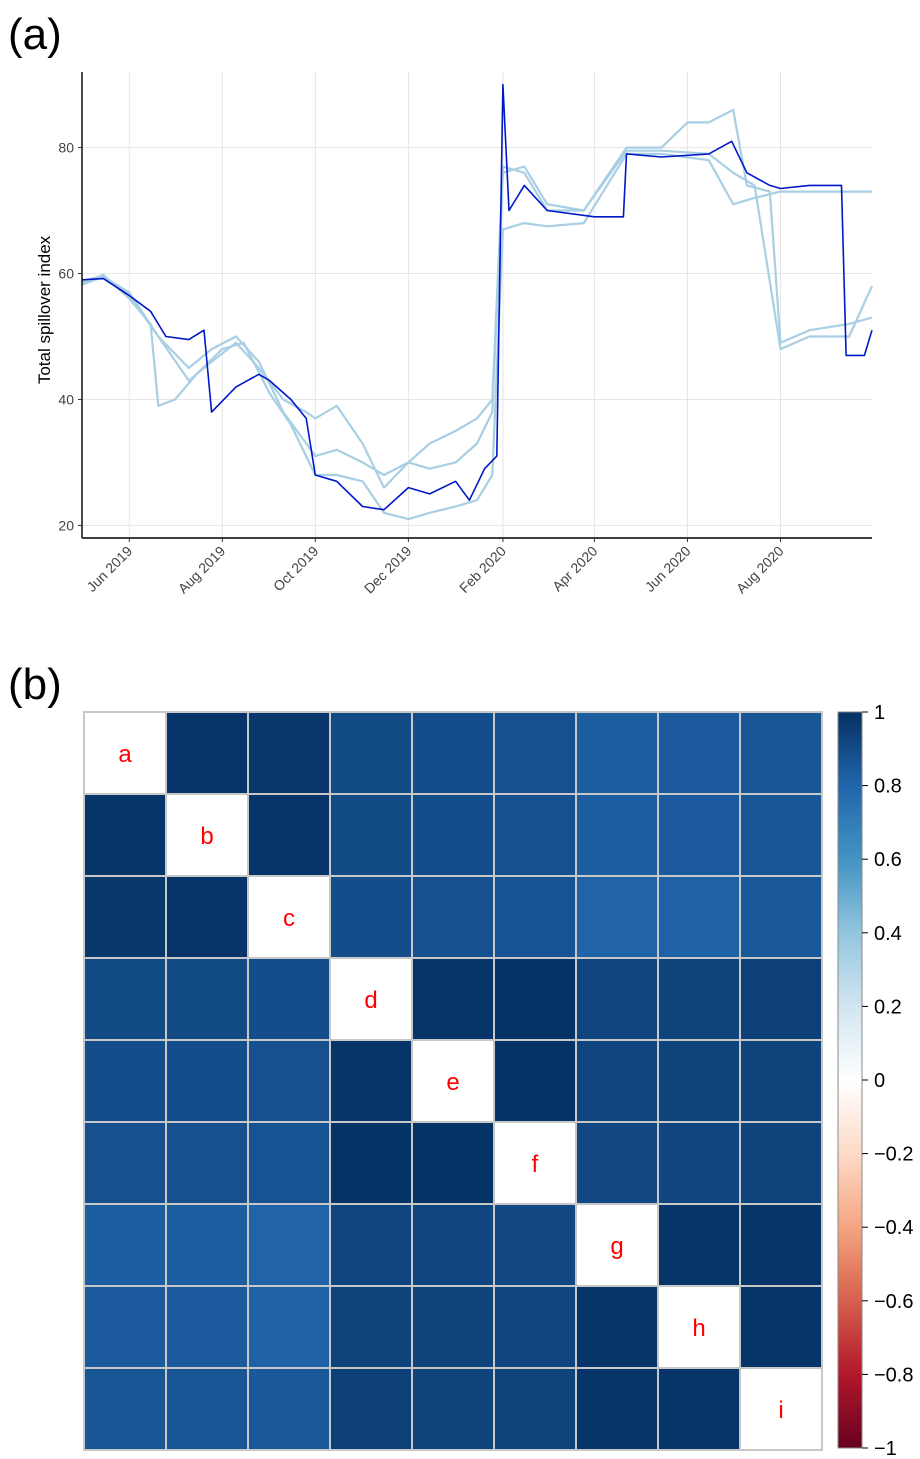 The width and height of the screenshot is (920, 1459). What do you see at coordinates (893, 1375) in the screenshot?
I see `colorbar-tick-label: −0.8` at bounding box center [893, 1375].